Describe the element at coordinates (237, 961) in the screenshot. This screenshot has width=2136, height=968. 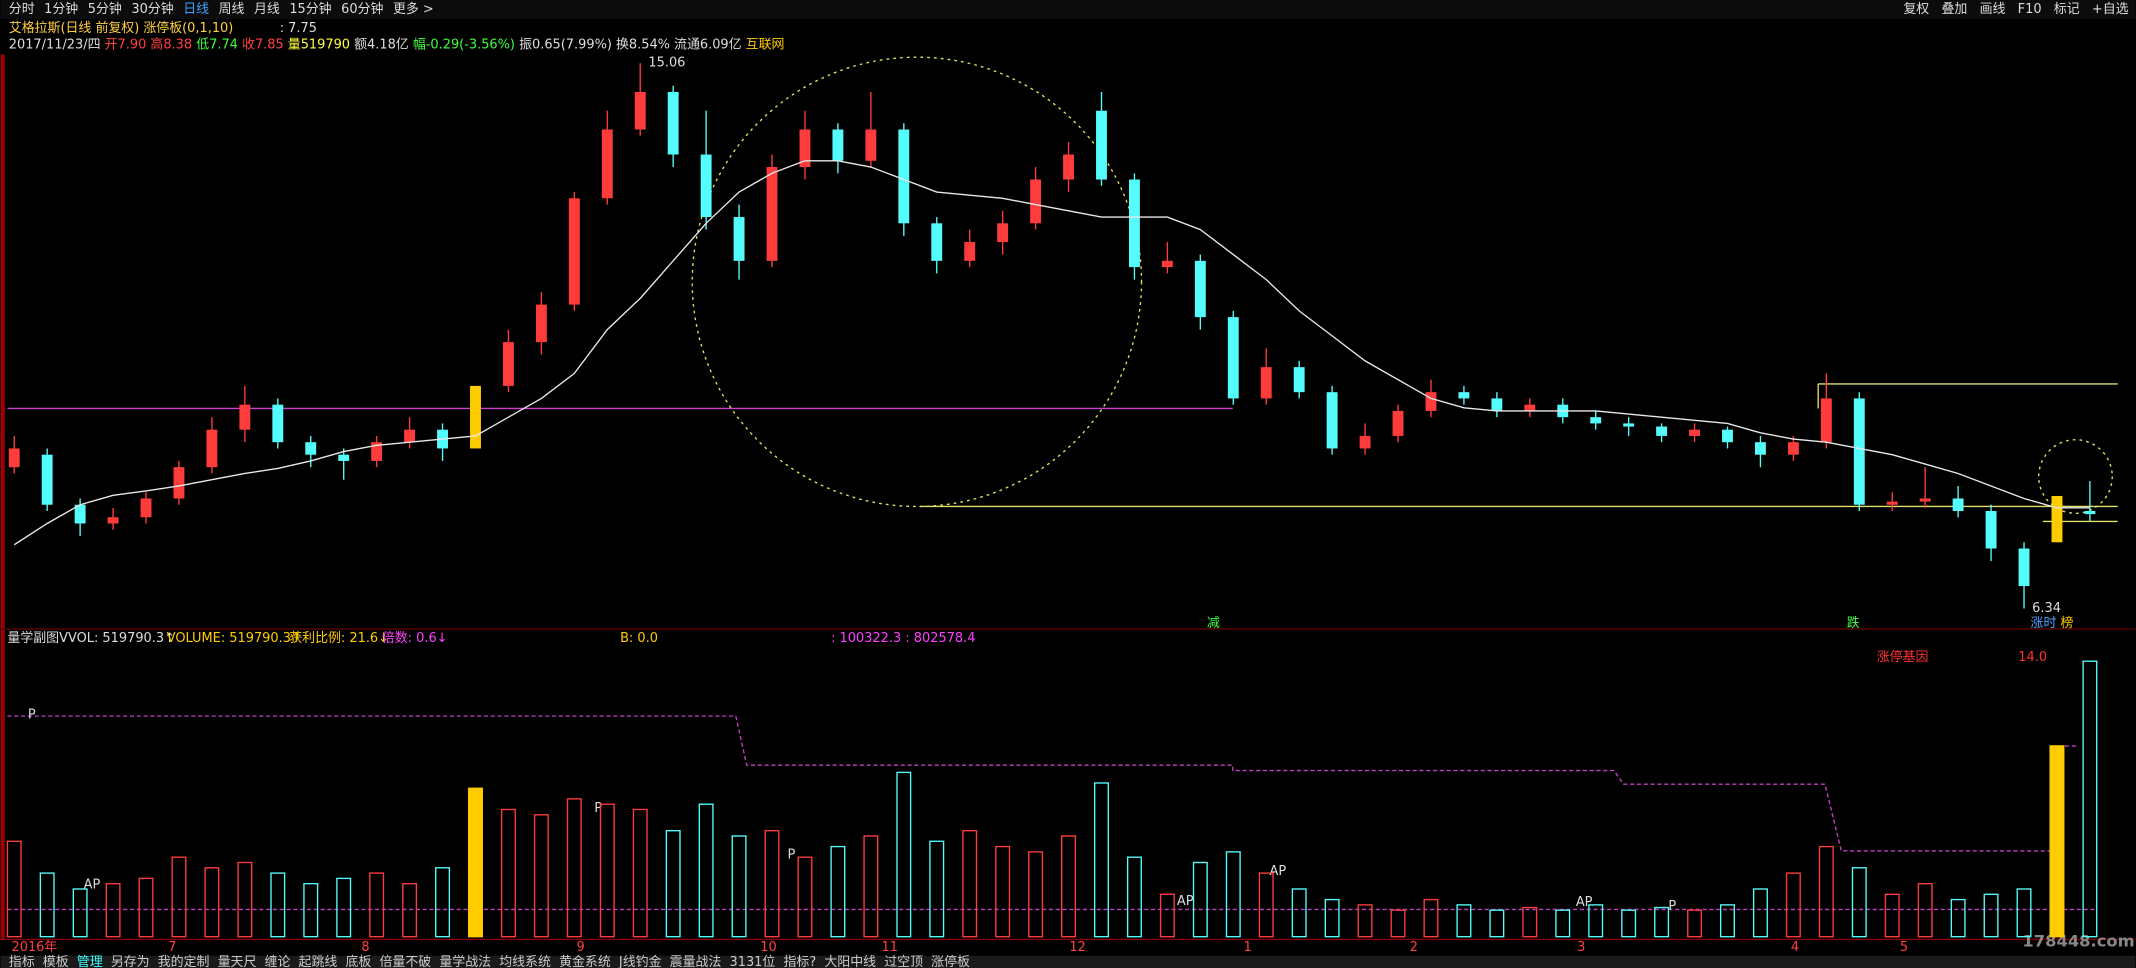
I see `tab: 量天尺` at that location.